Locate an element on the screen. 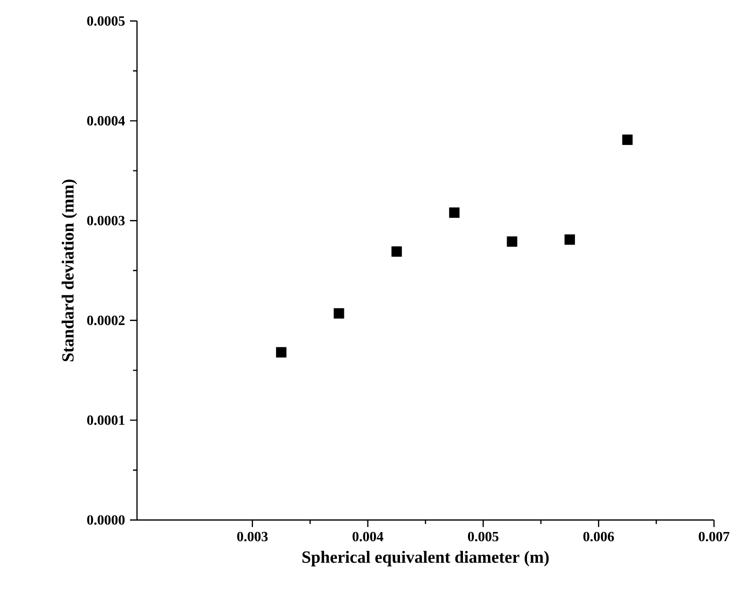  x-axis-title: Spherical equivalent diameter (m) is located at coordinates (425, 558).